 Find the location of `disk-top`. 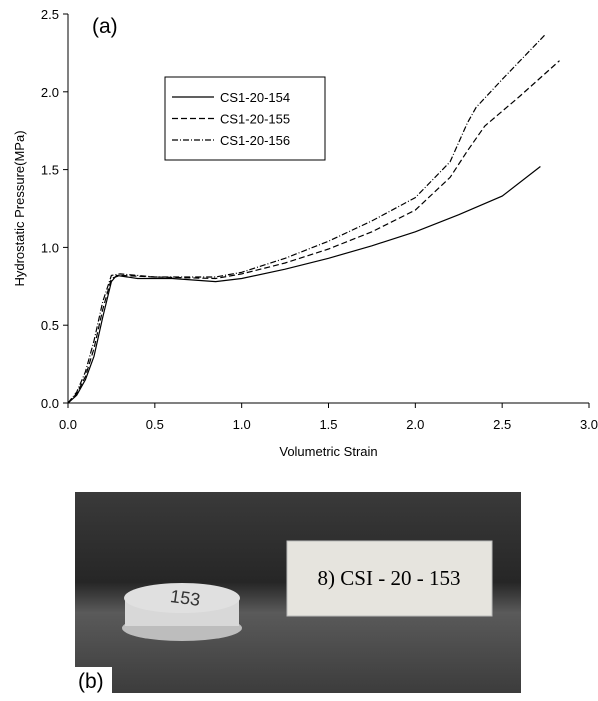

disk-top is located at coordinates (182, 598).